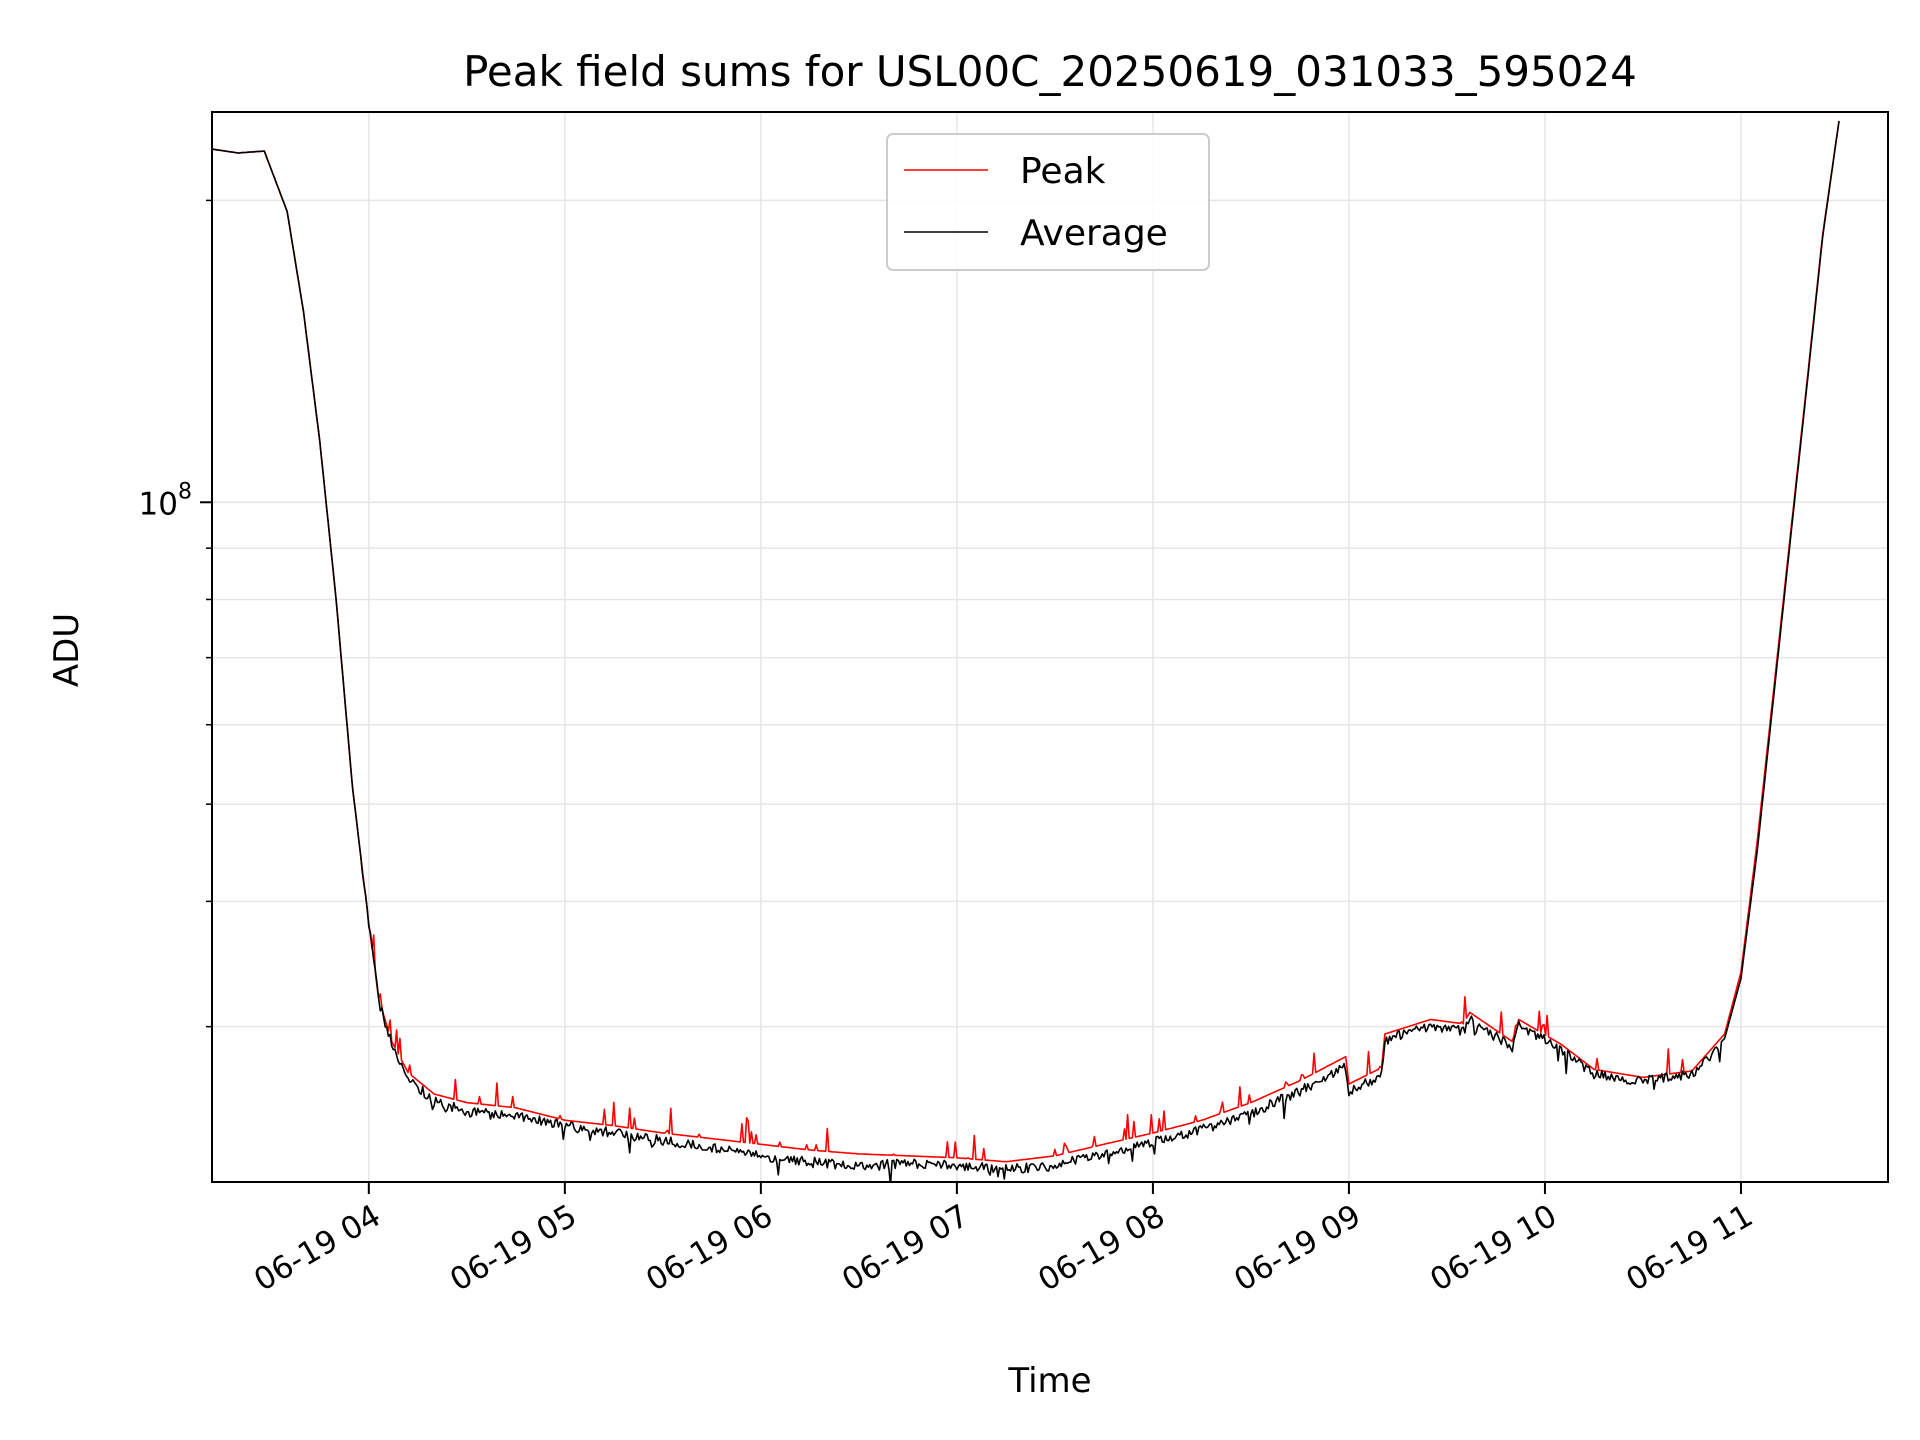  I want to click on x-tick-label: 06-19 09, so click(1297, 1248).